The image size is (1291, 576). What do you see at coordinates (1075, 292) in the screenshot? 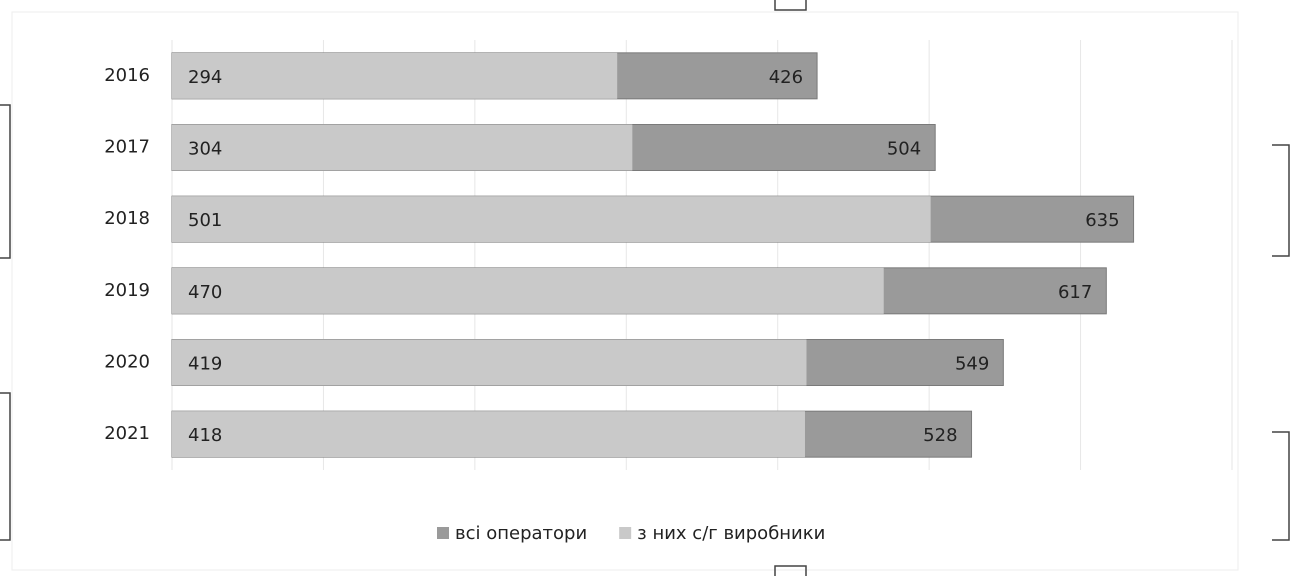
I see `data-label: 617` at bounding box center [1075, 292].